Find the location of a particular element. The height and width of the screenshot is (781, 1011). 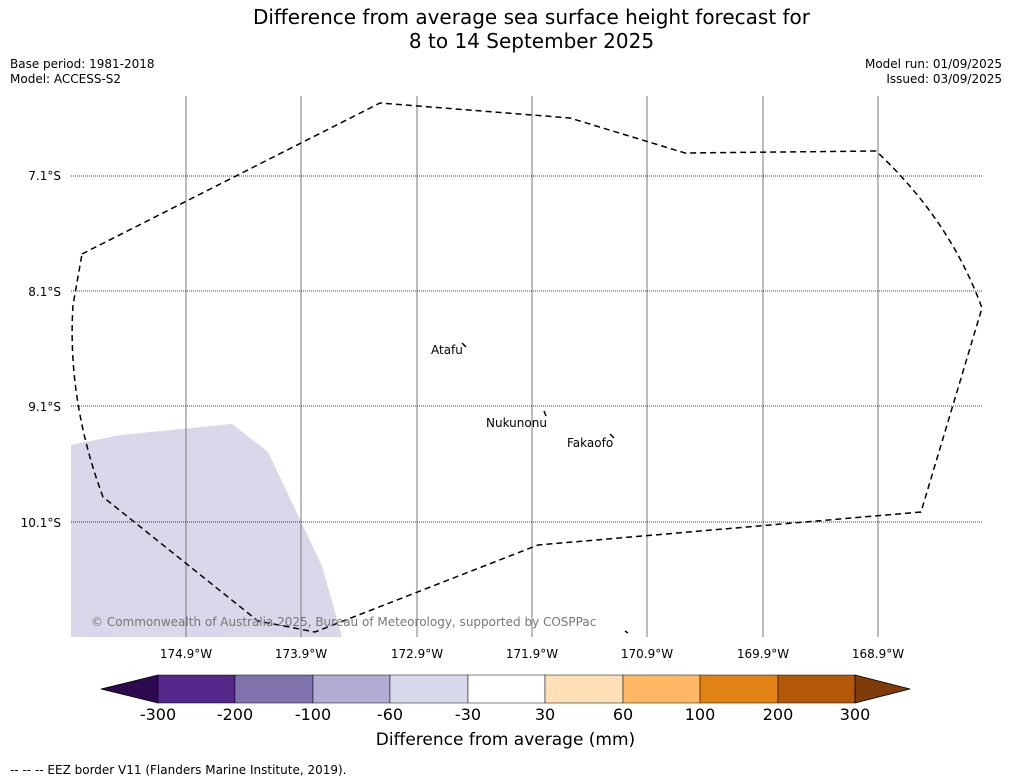

colorbar-tick-7: 60 is located at coordinates (623, 714).